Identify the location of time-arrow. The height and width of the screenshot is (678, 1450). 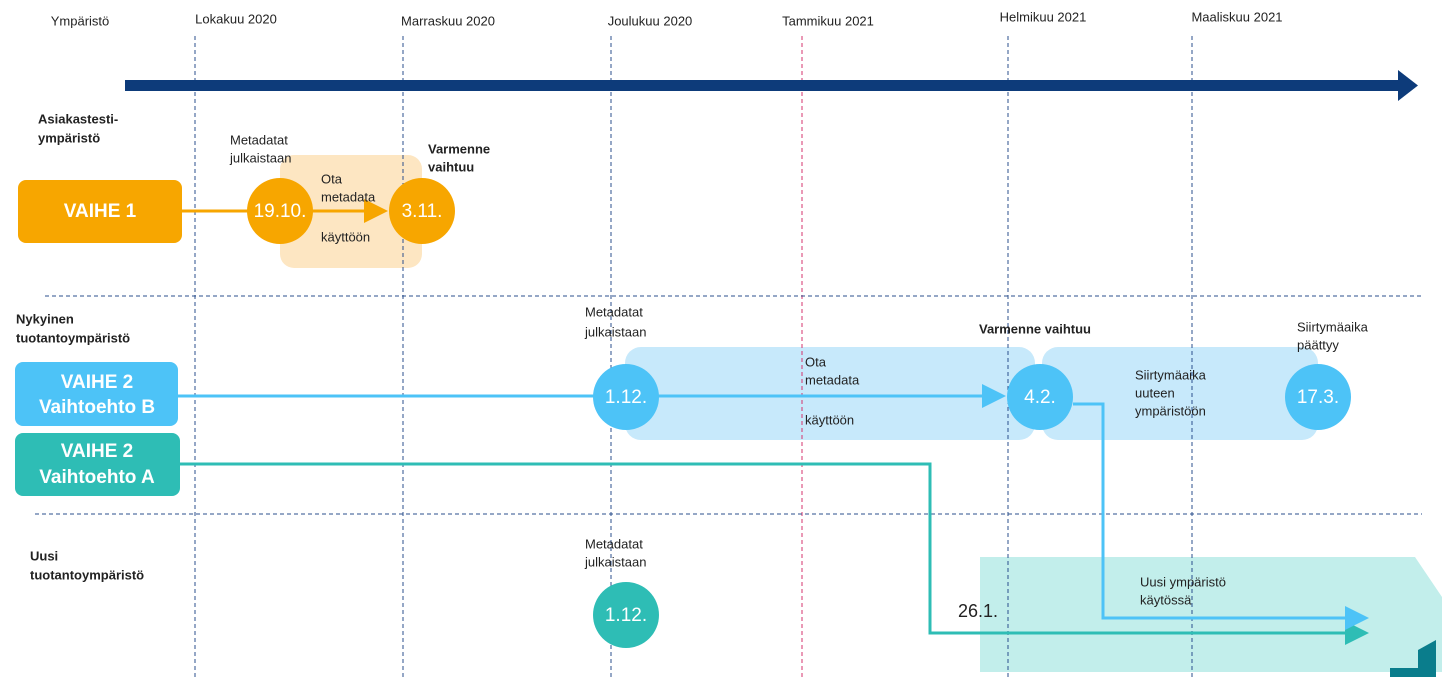
(762, 85).